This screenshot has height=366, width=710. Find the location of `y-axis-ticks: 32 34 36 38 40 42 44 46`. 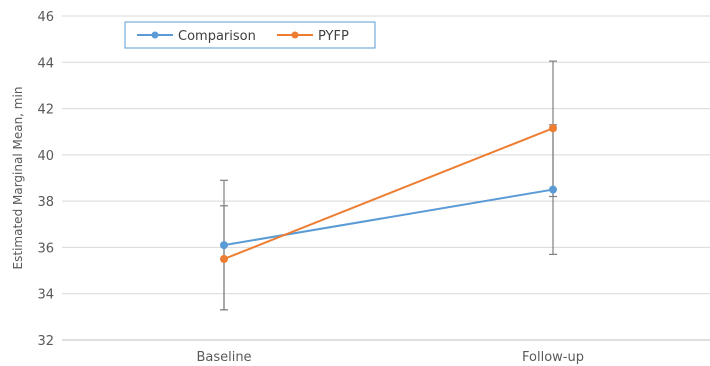

y-axis-ticks: 32 34 36 38 40 42 44 46 is located at coordinates (45, 179).